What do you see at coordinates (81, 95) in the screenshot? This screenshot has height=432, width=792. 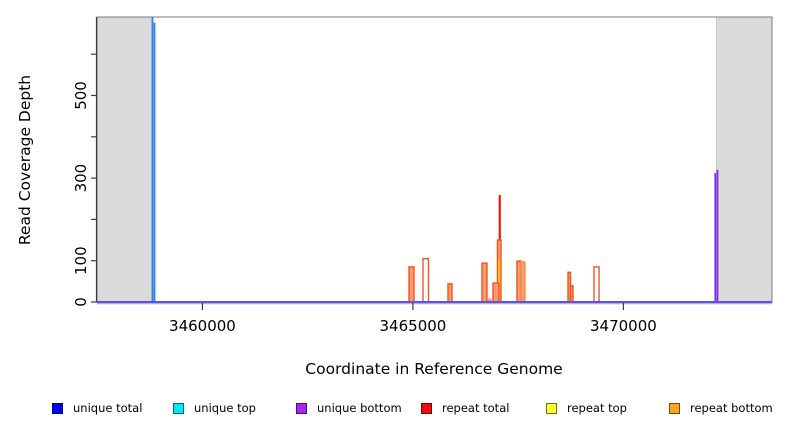 I see `y-tick-label: 500` at bounding box center [81, 95].